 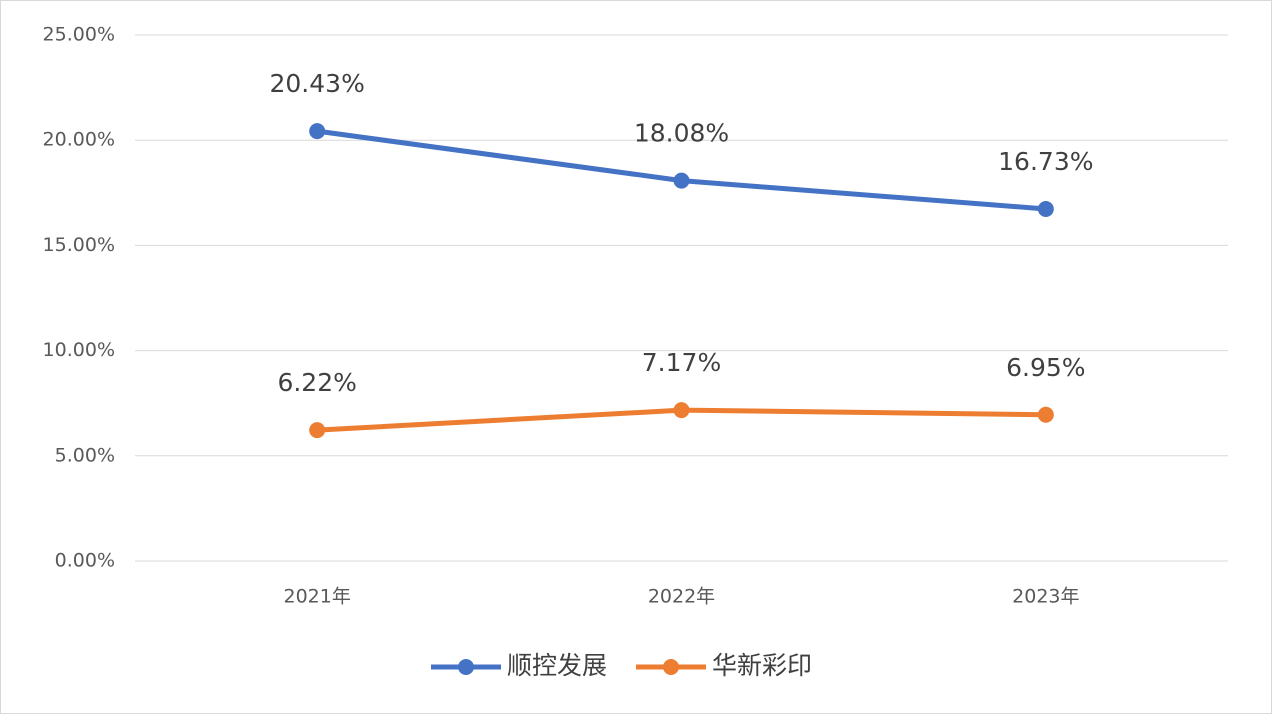 I want to click on y-tick-label: 0.00%, so click(x=85, y=561).